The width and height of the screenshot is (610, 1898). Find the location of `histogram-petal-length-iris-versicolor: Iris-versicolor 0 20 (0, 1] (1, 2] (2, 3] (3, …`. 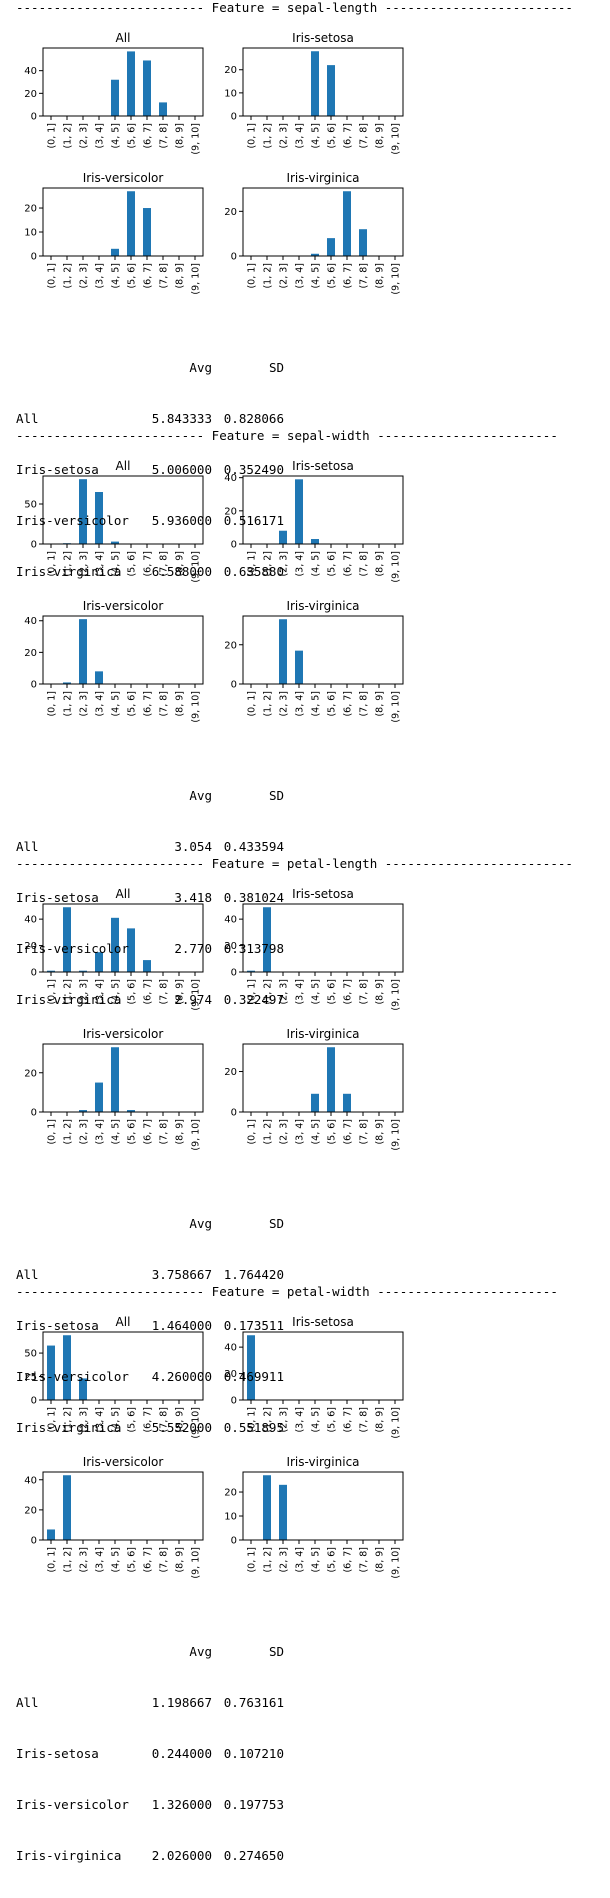

histogram-petal-length-iris-versicolor: Iris-versicolor 0 20 (0, 1] (1, 2] (2, 3] (3, … is located at coordinates (114, 1089).